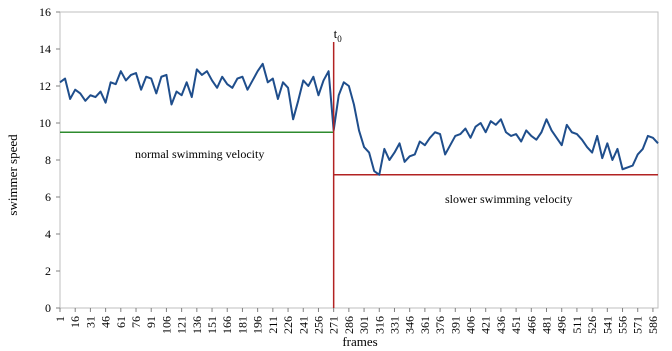 This screenshot has width=672, height=351. What do you see at coordinates (136, 322) in the screenshot?
I see `x-tick-label: 76` at bounding box center [136, 322].